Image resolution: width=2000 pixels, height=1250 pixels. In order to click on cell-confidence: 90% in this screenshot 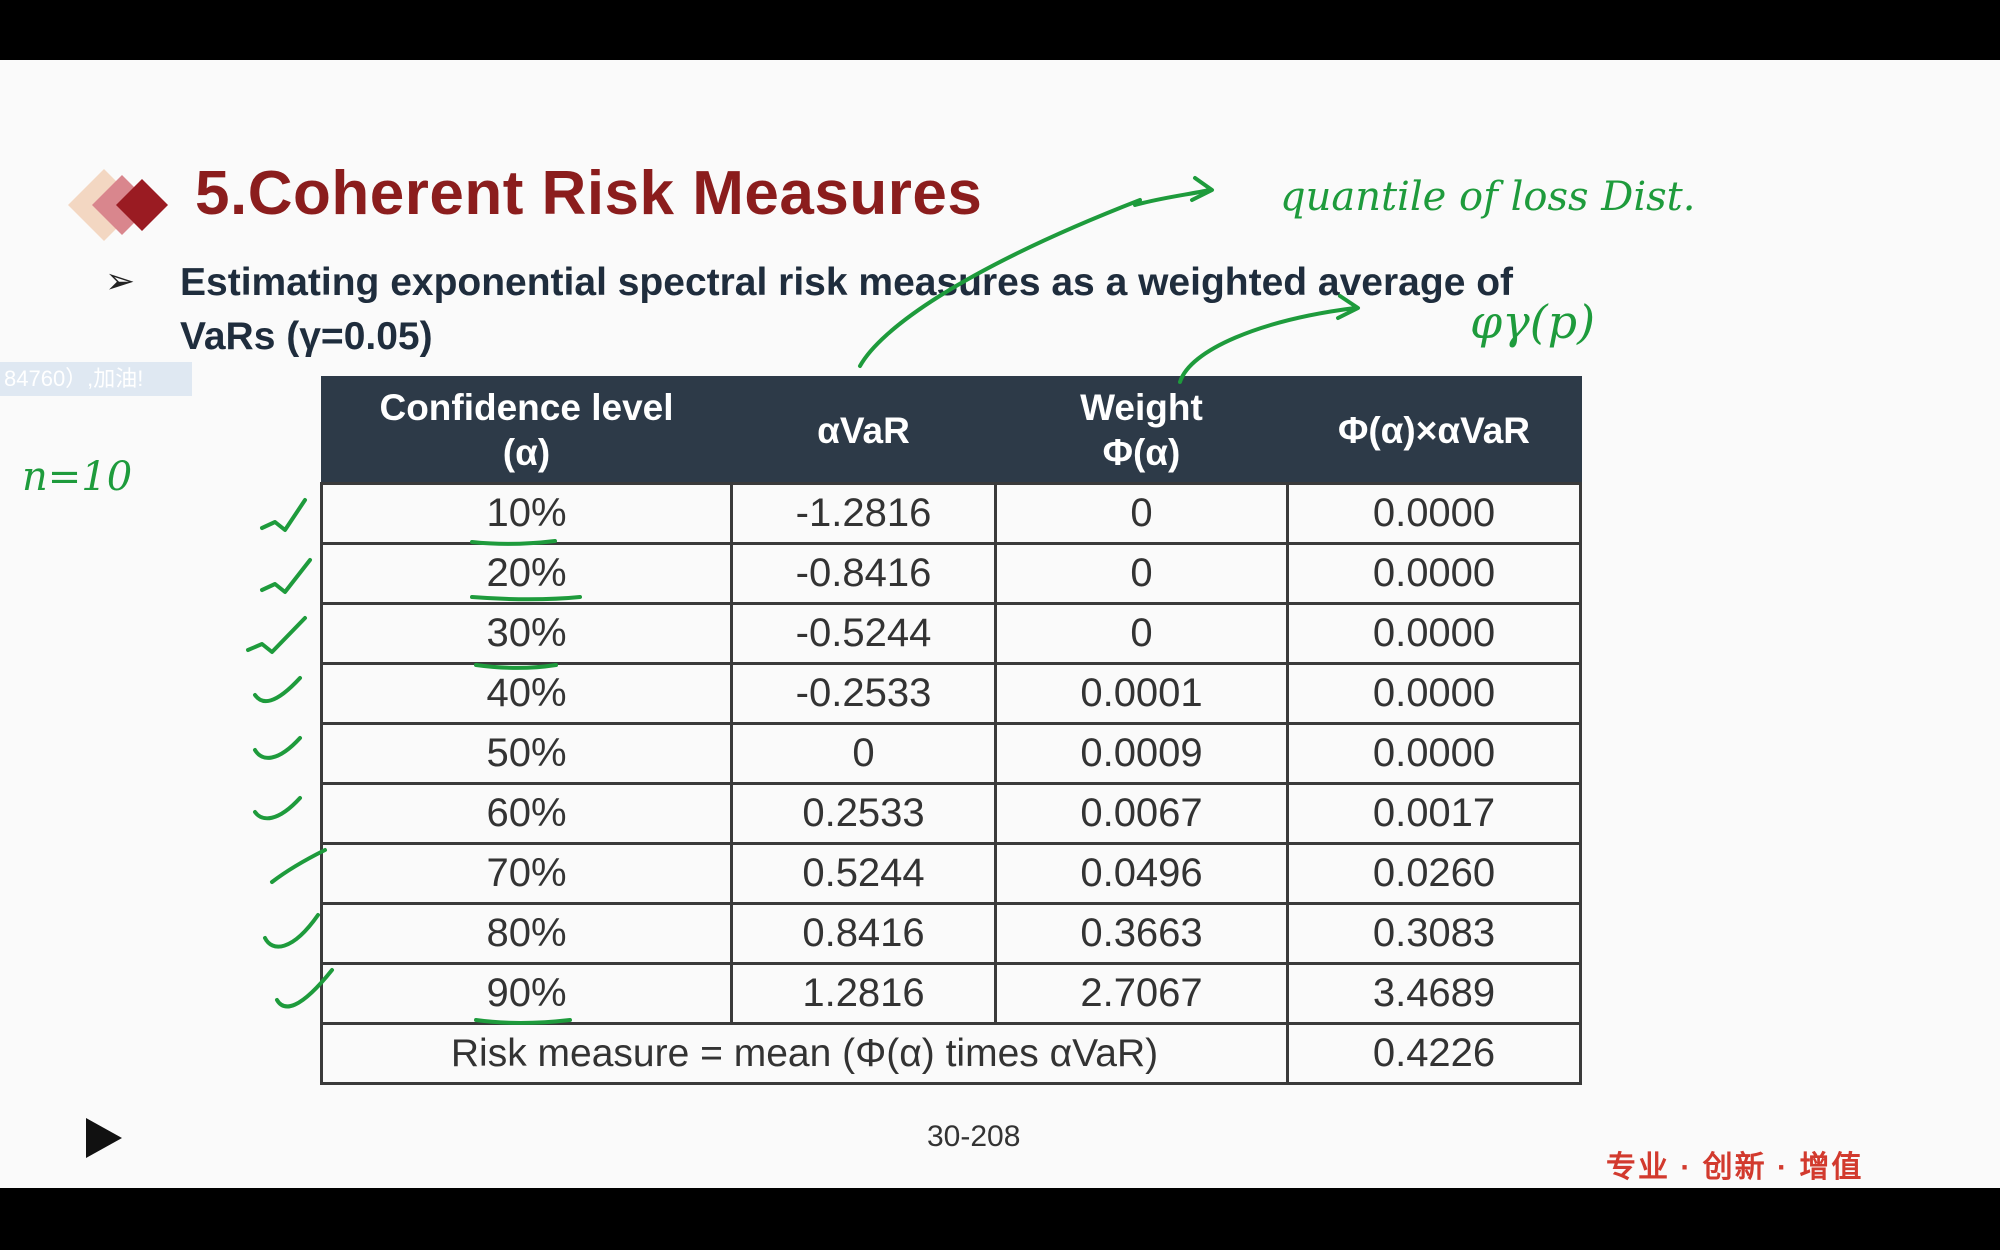, I will do `click(526, 993)`.